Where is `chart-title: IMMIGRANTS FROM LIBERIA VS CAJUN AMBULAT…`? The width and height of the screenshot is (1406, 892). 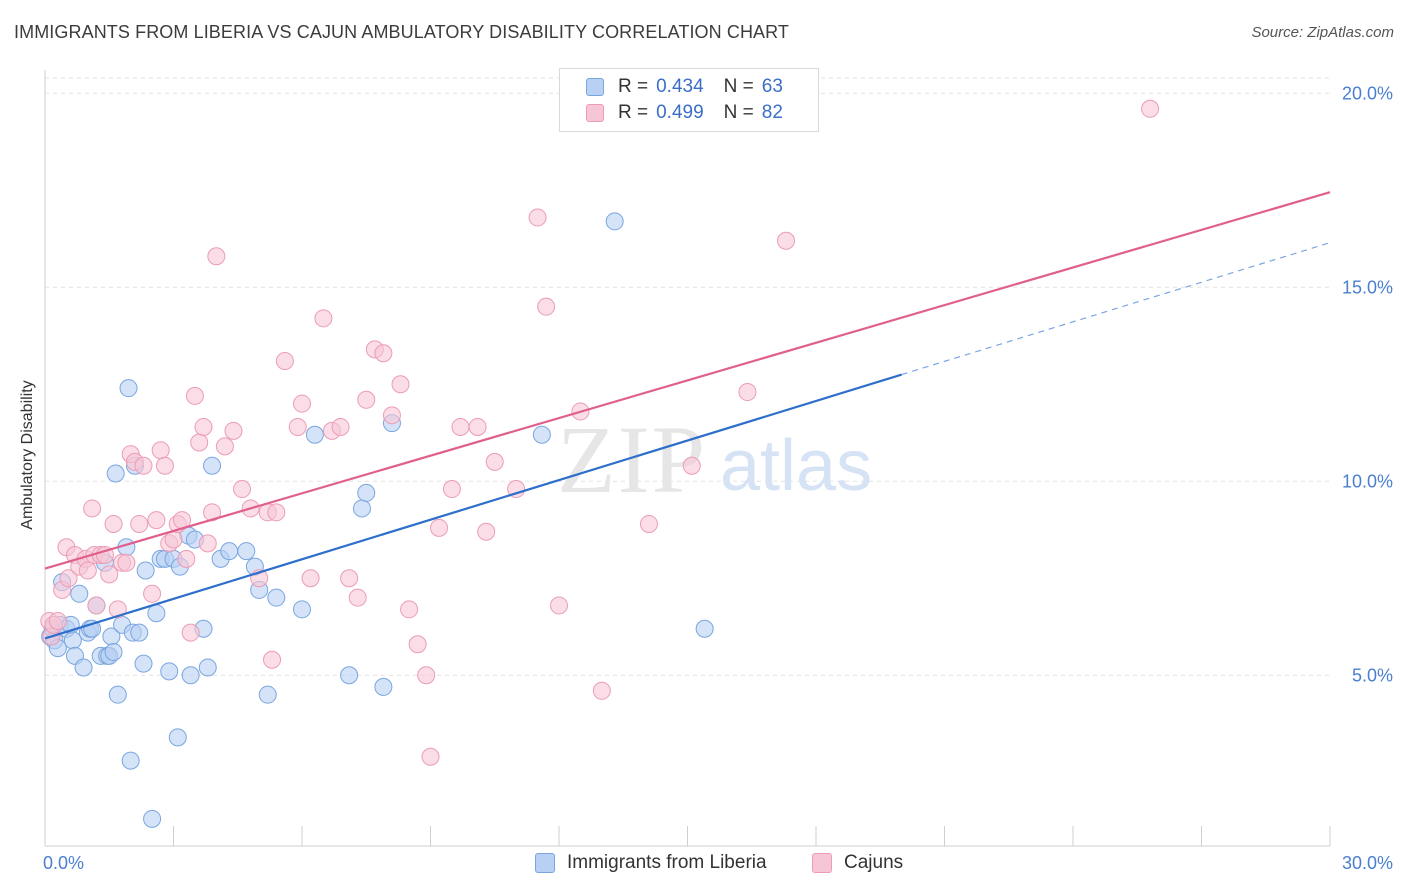
chart-title: IMMIGRANTS FROM LIBERIA VS CAJUN AMBULAT… is located at coordinates (402, 32).